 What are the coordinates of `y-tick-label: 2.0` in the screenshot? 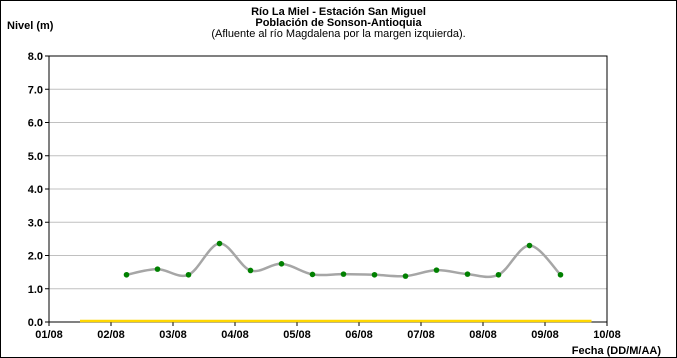 It's located at (35, 257).